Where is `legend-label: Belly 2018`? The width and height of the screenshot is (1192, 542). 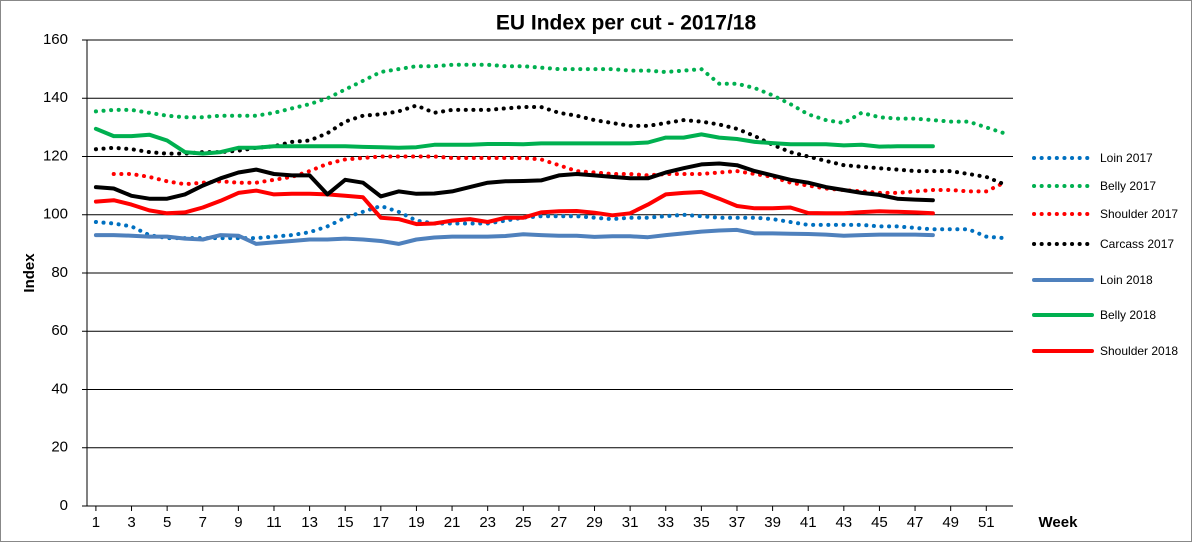 legend-label: Belly 2018 is located at coordinates (1128, 315).